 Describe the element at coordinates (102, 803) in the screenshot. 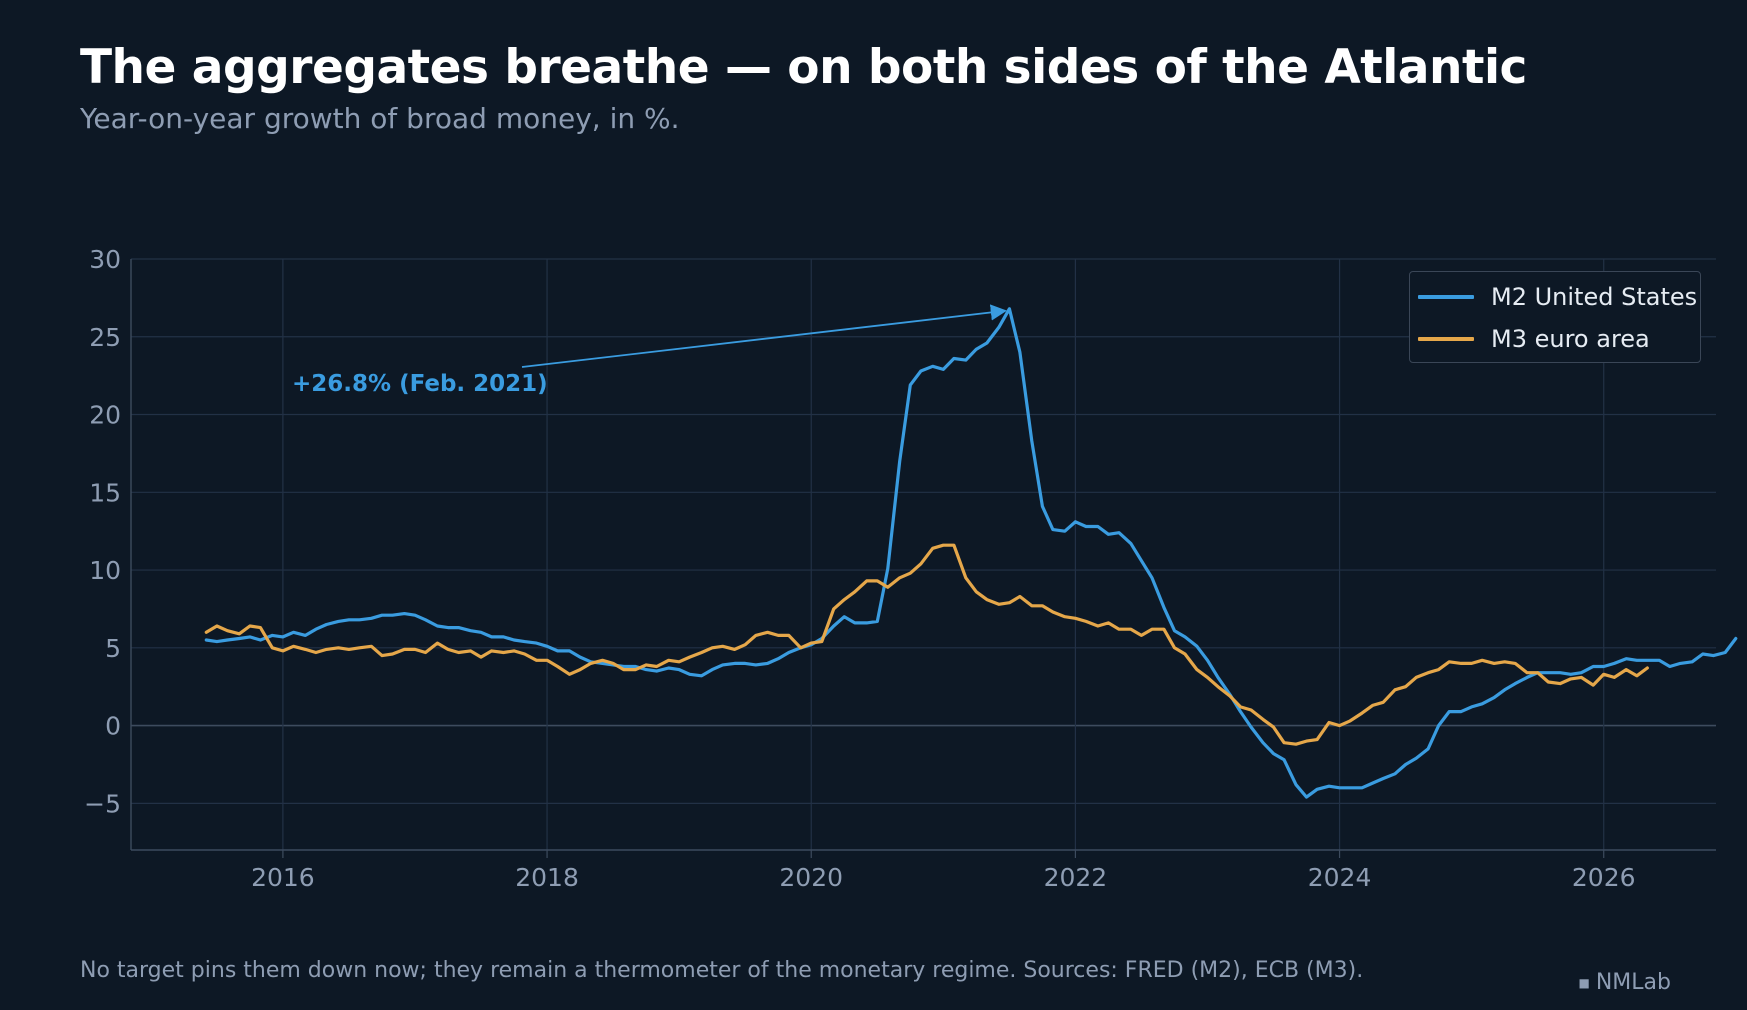

I see `y-tick-label: −5` at that location.